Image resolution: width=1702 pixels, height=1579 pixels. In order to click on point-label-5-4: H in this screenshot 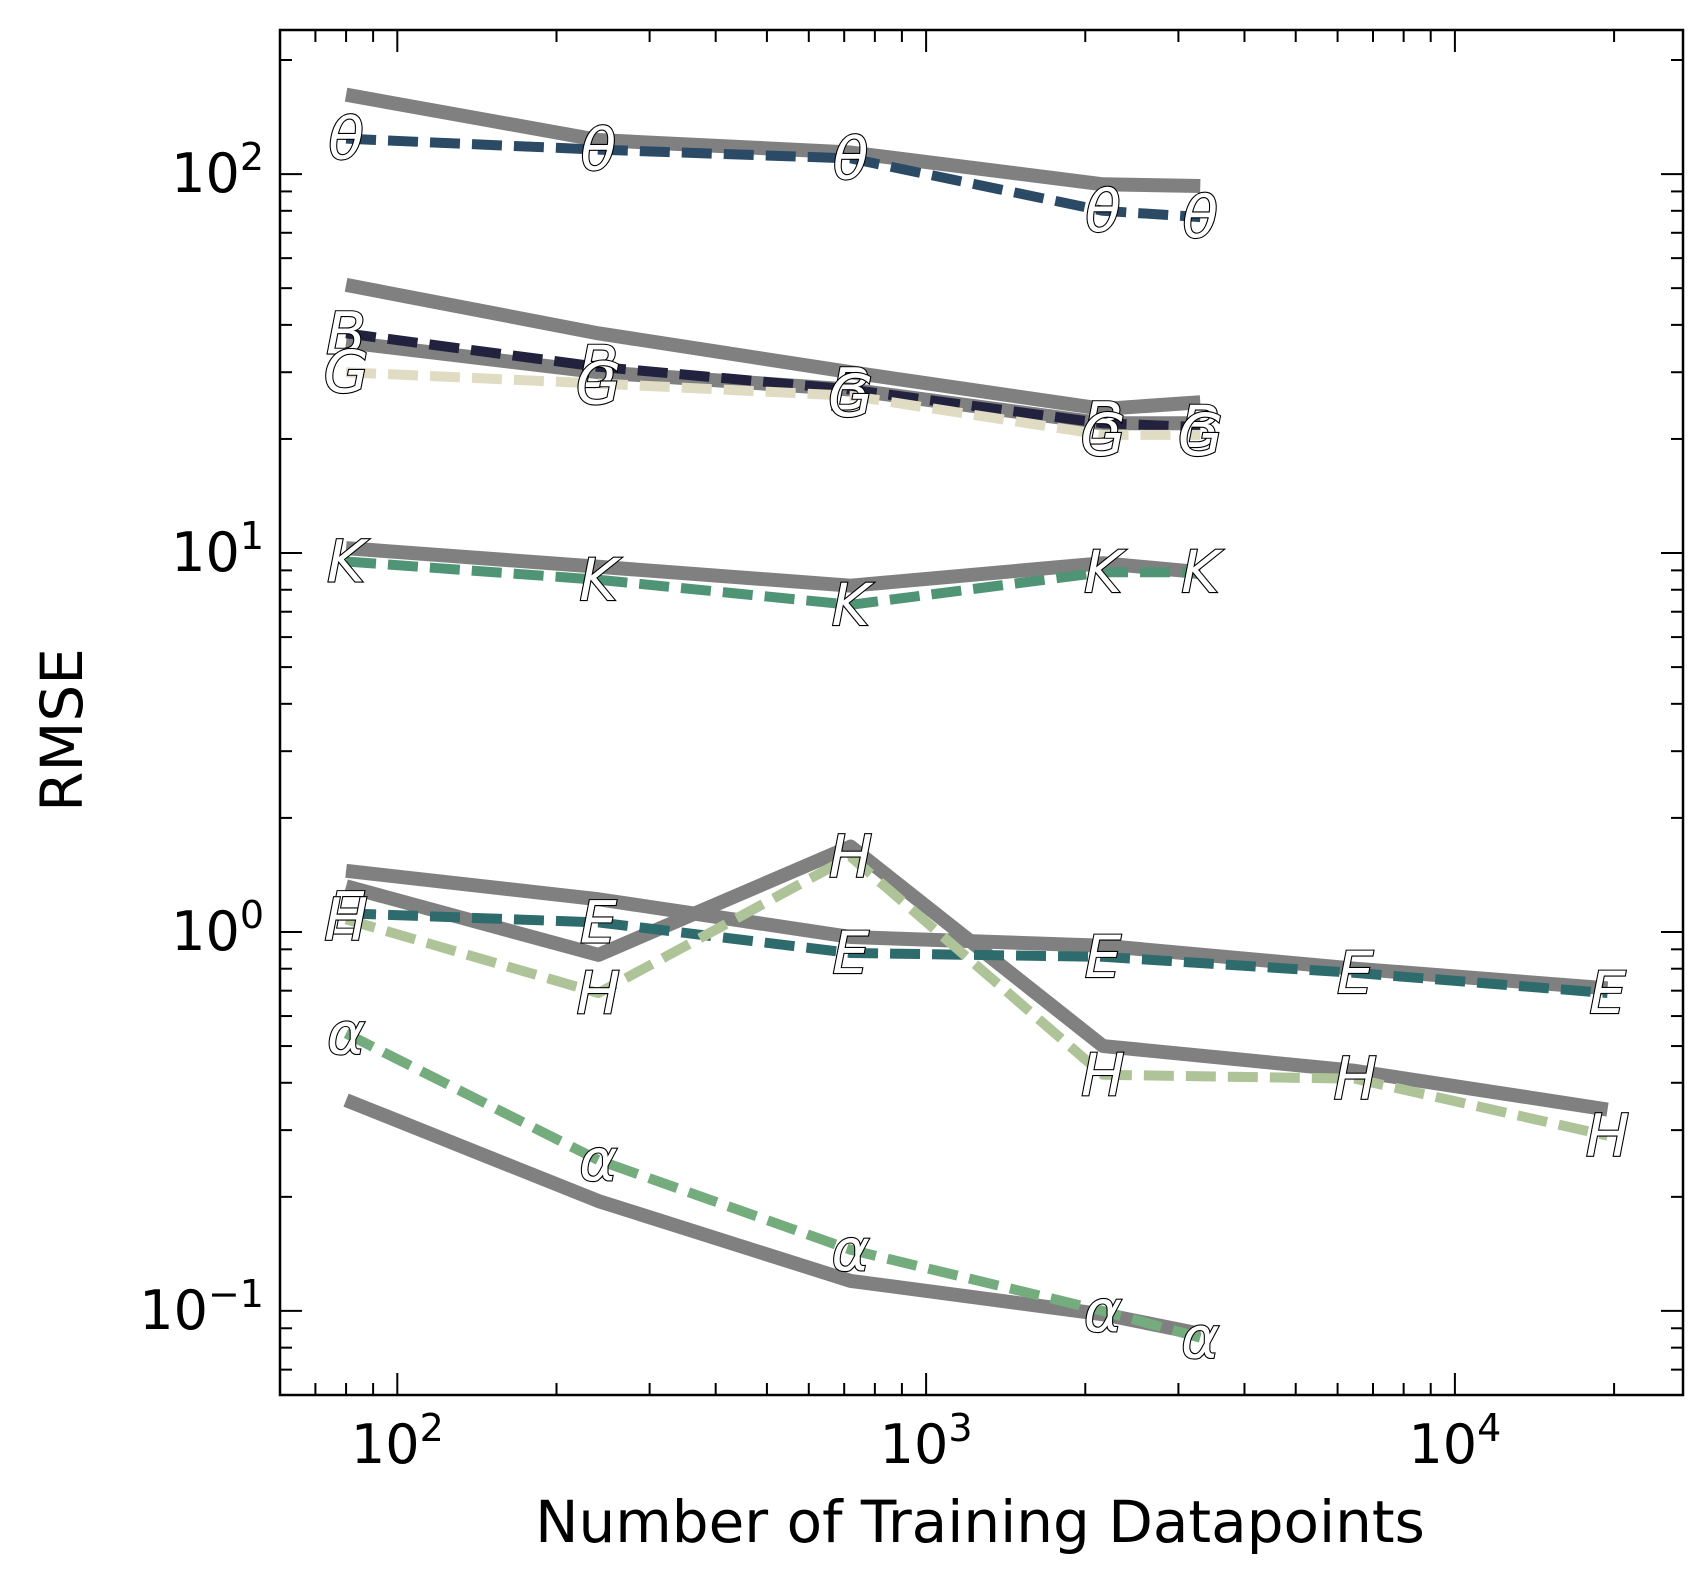, I will do `click(1355, 1079)`.